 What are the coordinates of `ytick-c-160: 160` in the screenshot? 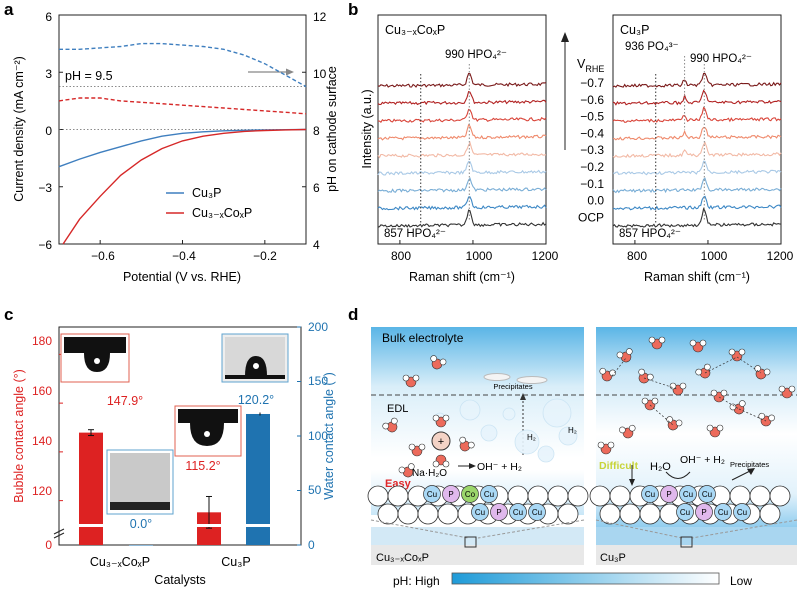 It's located at (42, 391).